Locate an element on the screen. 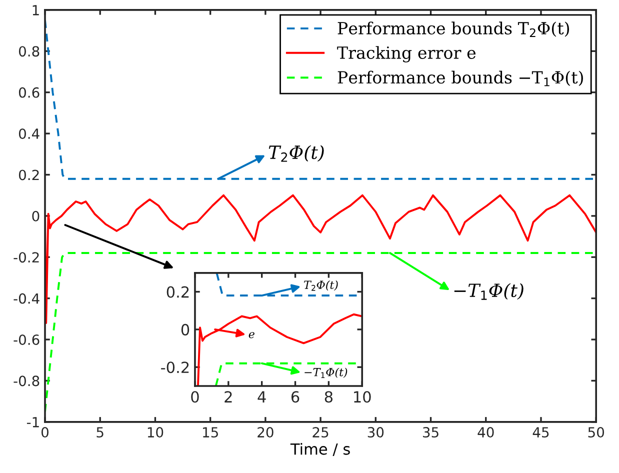  y-tick-label: 1 is located at coordinates (35, 10).